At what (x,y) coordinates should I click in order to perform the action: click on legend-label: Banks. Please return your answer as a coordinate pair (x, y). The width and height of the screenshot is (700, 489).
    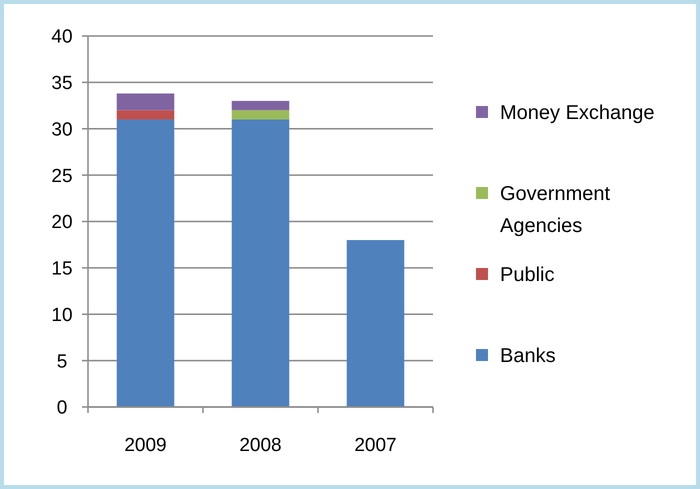
    Looking at the image, I should click on (528, 356).